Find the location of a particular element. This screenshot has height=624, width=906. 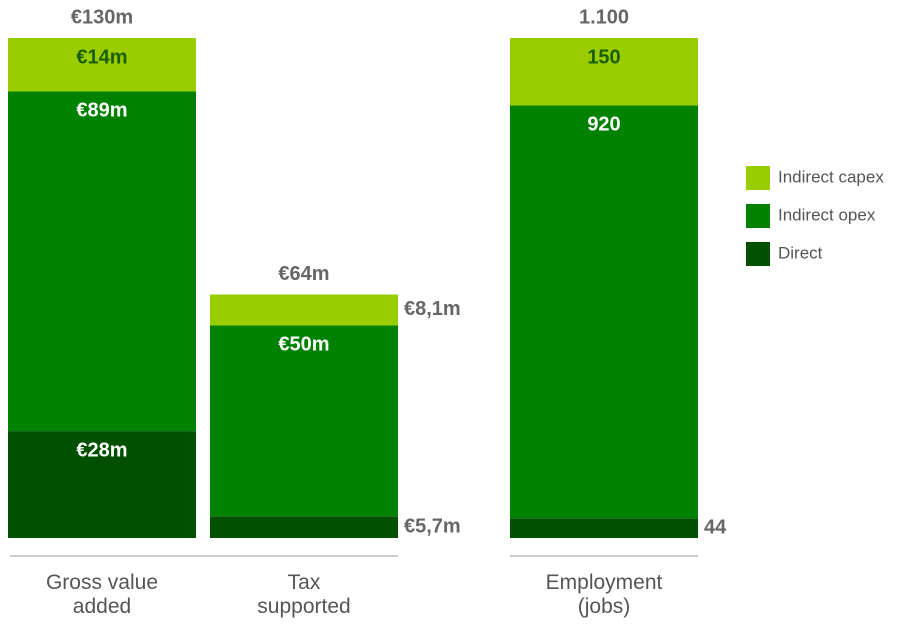

category-label: Employment (jobs) is located at coordinates (604, 594).